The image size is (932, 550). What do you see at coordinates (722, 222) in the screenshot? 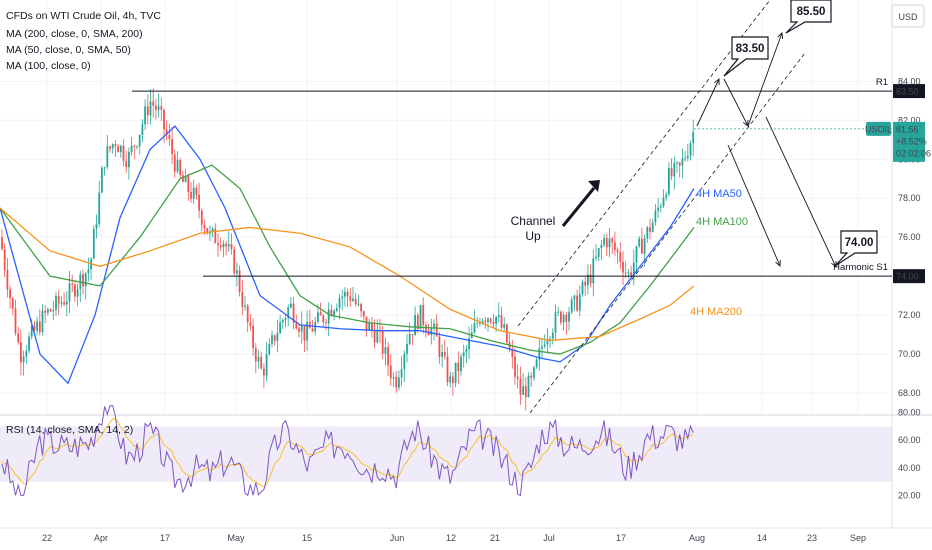
I see `ma-label: 4H MA100` at bounding box center [722, 222].